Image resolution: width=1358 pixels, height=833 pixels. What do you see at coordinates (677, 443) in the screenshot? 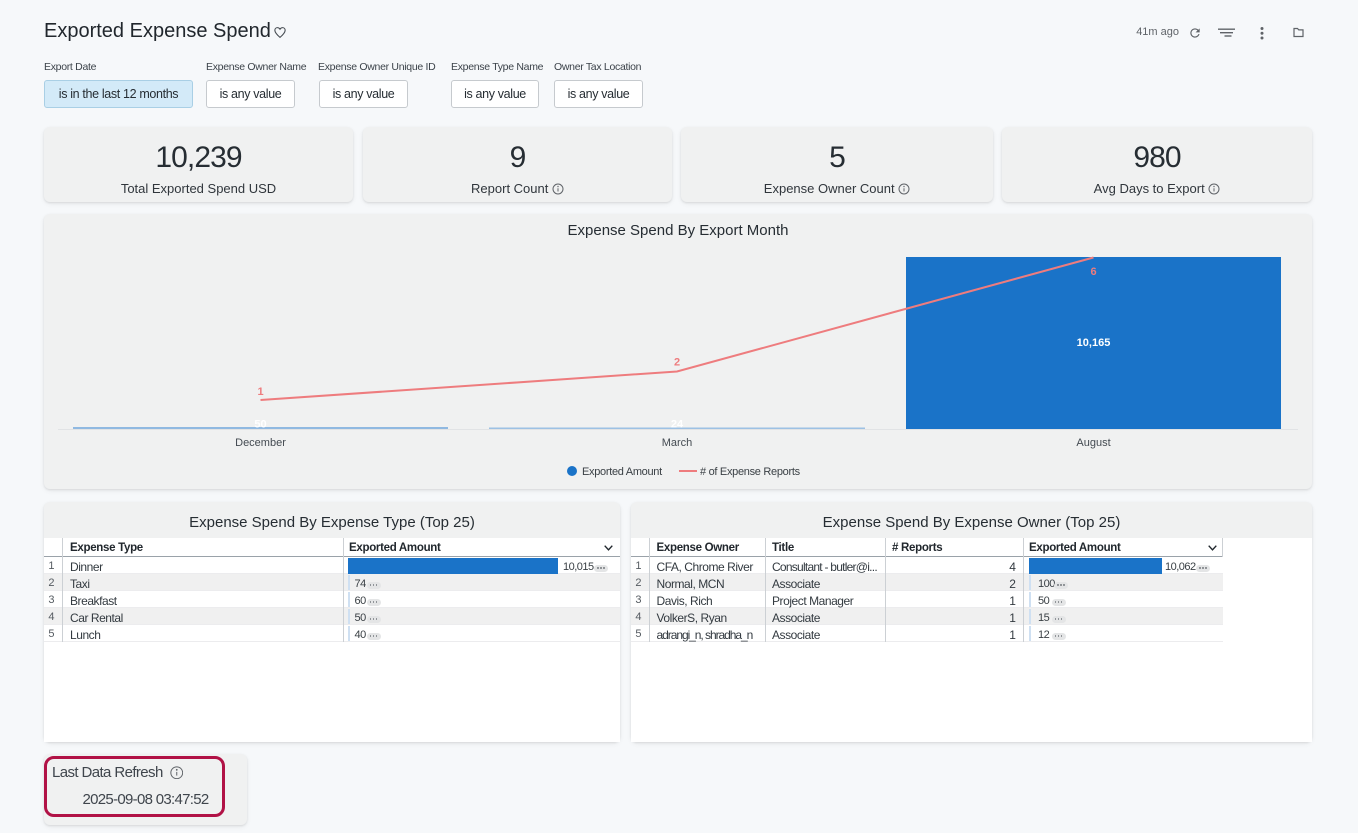
I see `svg-text: March` at bounding box center [677, 443].